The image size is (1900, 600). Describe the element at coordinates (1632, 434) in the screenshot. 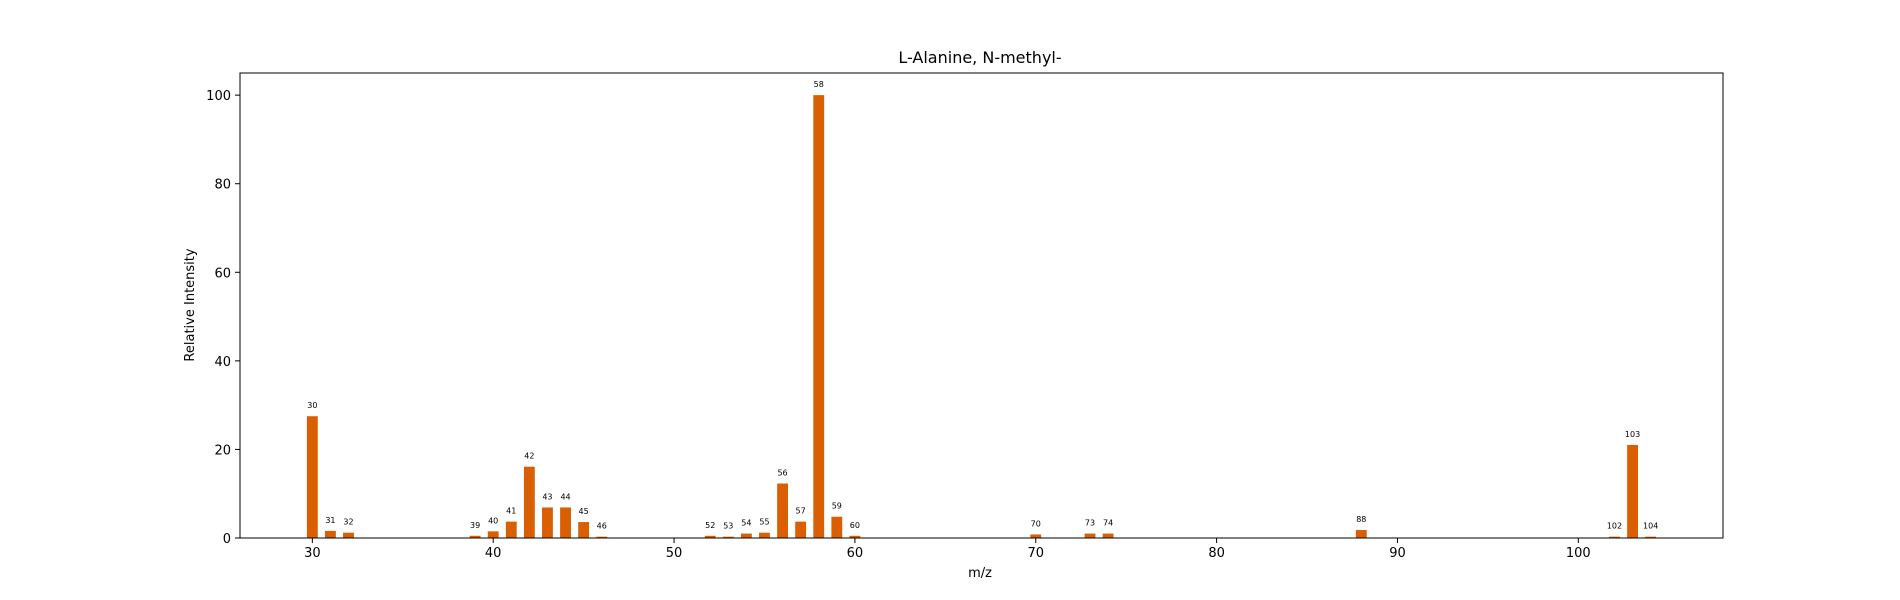

I see `bar-value-label: 103` at that location.